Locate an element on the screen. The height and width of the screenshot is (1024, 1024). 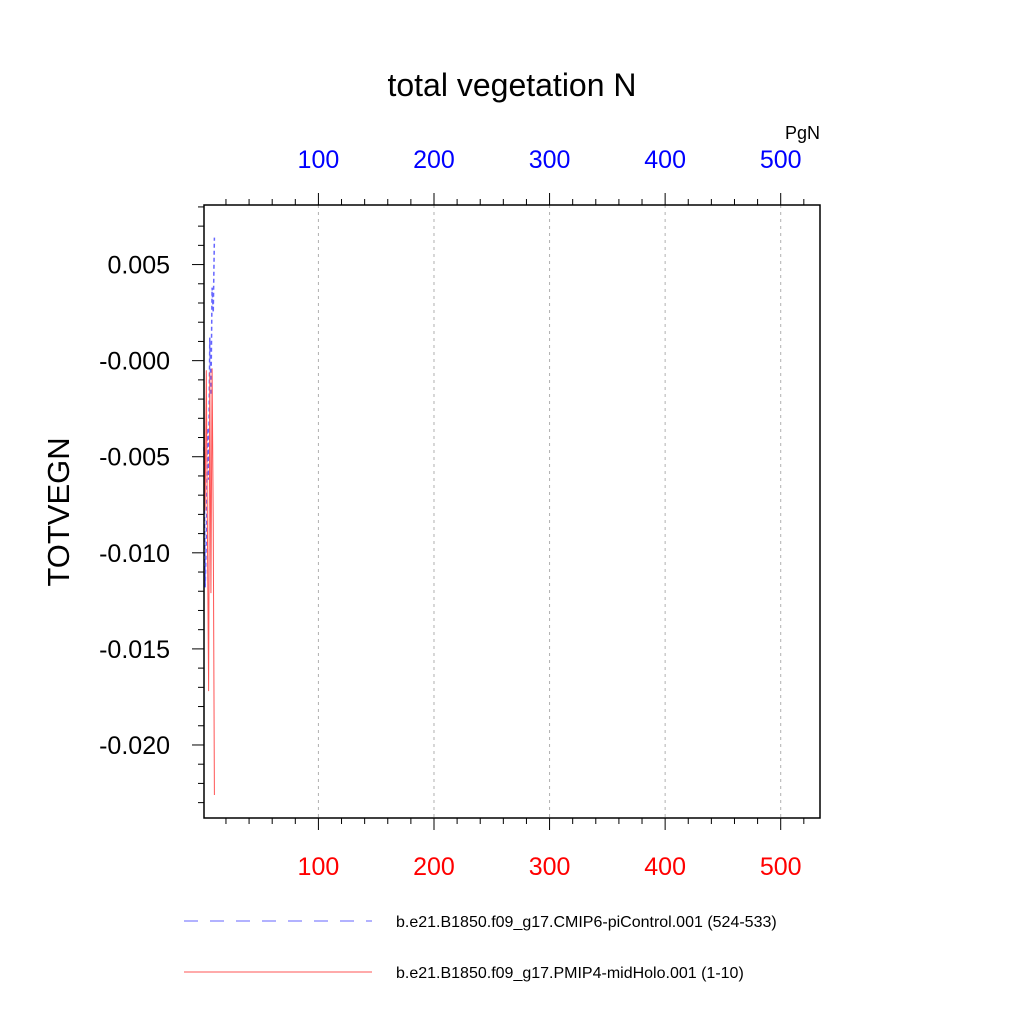
y-tick-label: -0.015 is located at coordinates (134, 650).